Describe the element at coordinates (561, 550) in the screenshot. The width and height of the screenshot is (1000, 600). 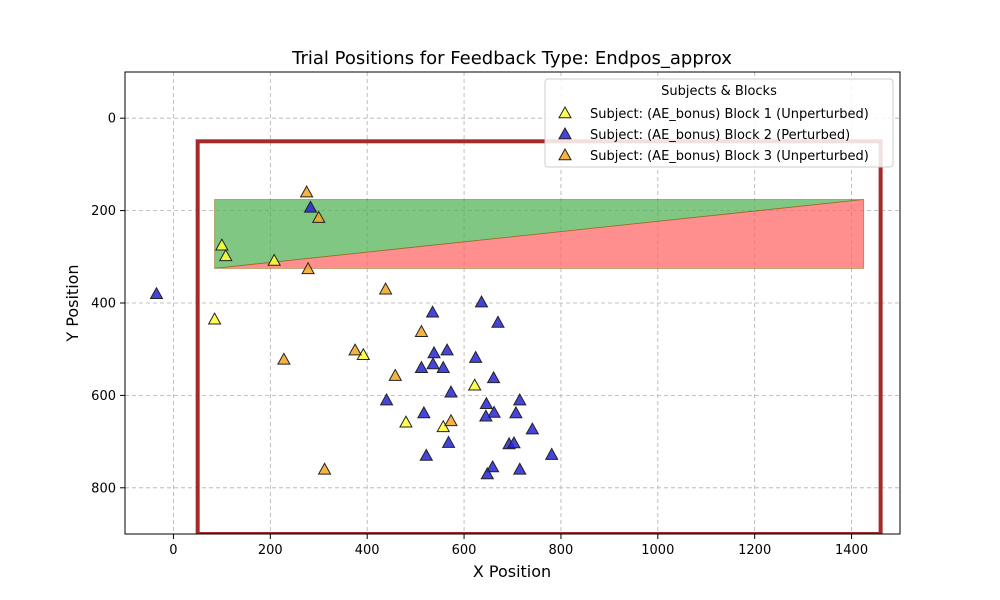
I see `x-tick-label: 800` at that location.